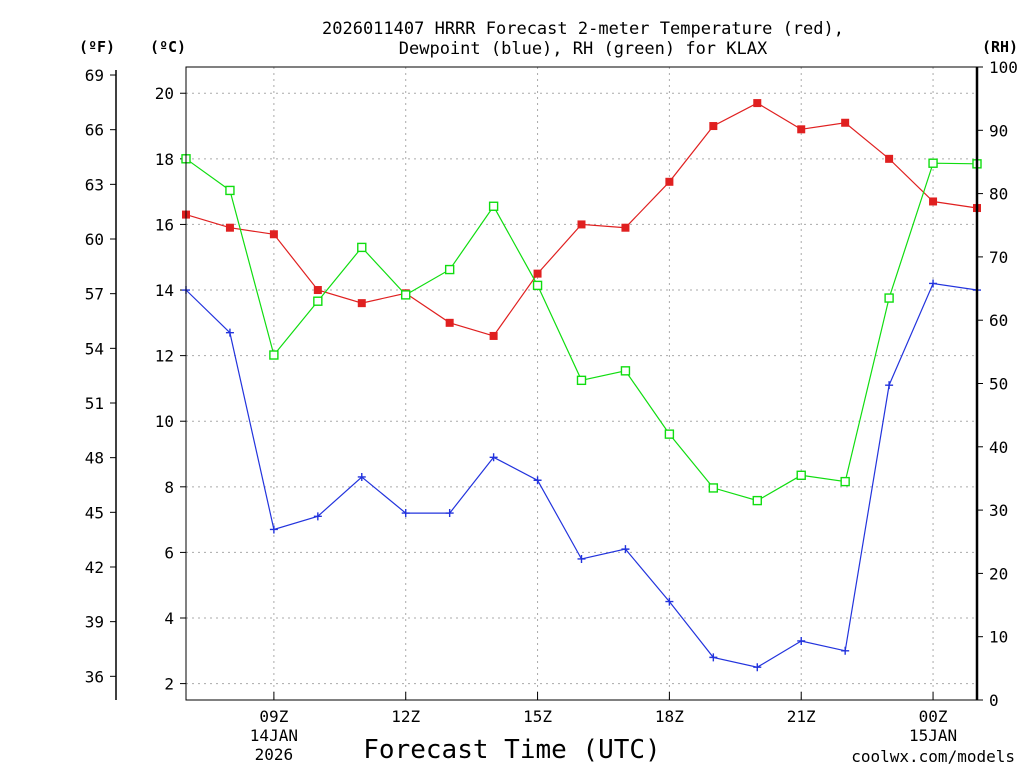  Describe the element at coordinates (94, 348) in the screenshot. I see `fahrenheit-tick-label: 54` at that location.